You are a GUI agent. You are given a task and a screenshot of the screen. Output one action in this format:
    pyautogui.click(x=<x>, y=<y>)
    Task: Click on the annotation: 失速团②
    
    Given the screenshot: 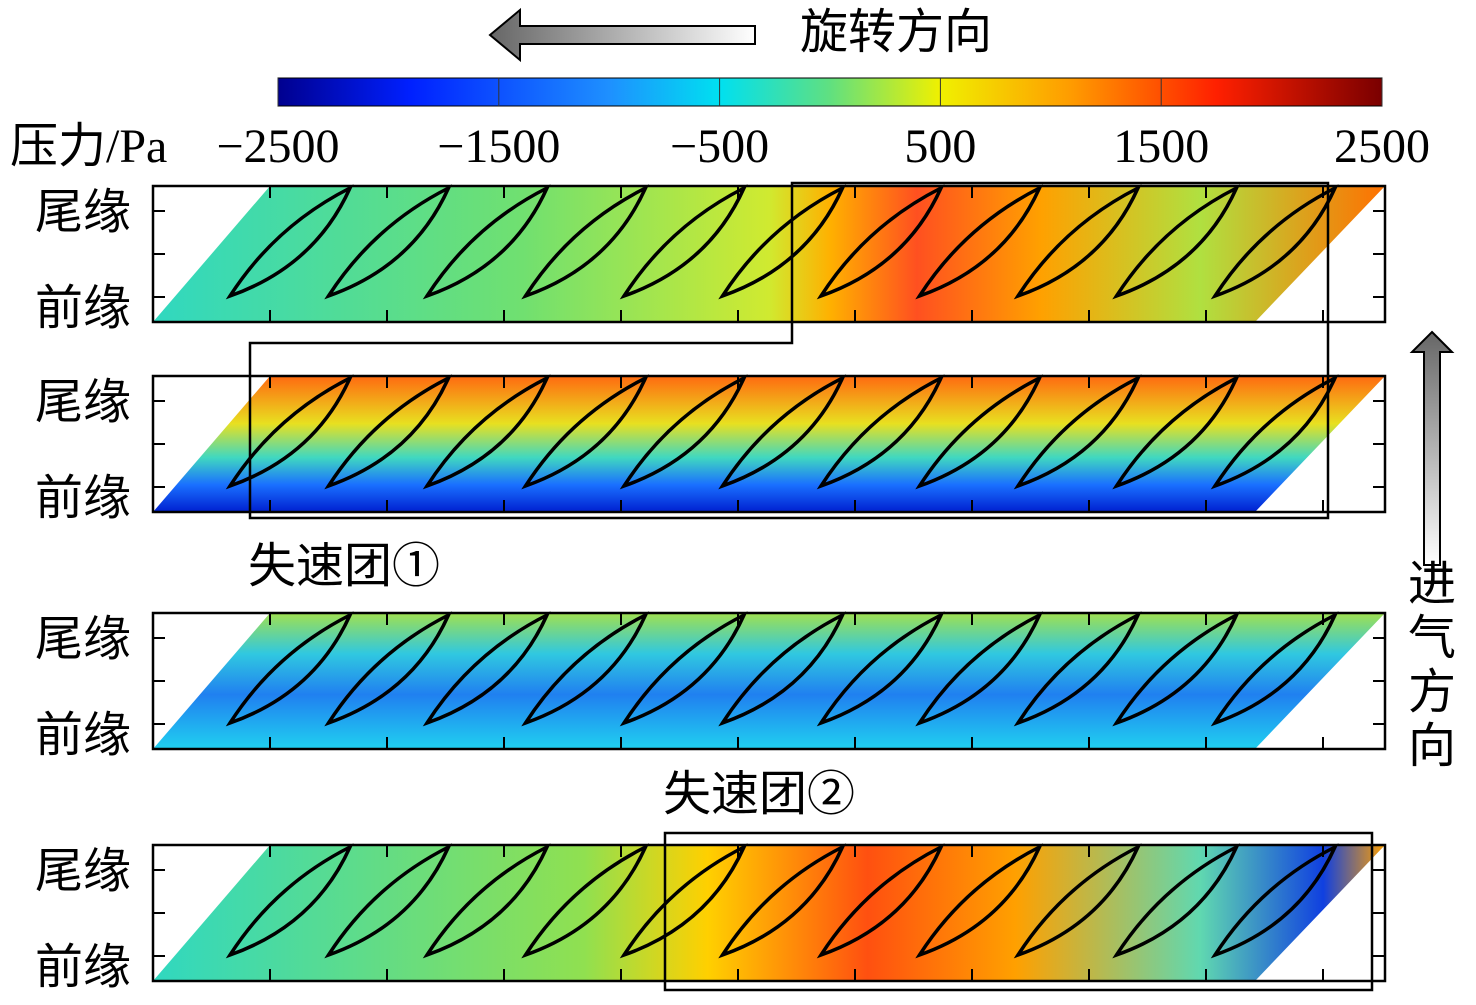 What is the action you would take?
    pyautogui.click(x=759, y=794)
    